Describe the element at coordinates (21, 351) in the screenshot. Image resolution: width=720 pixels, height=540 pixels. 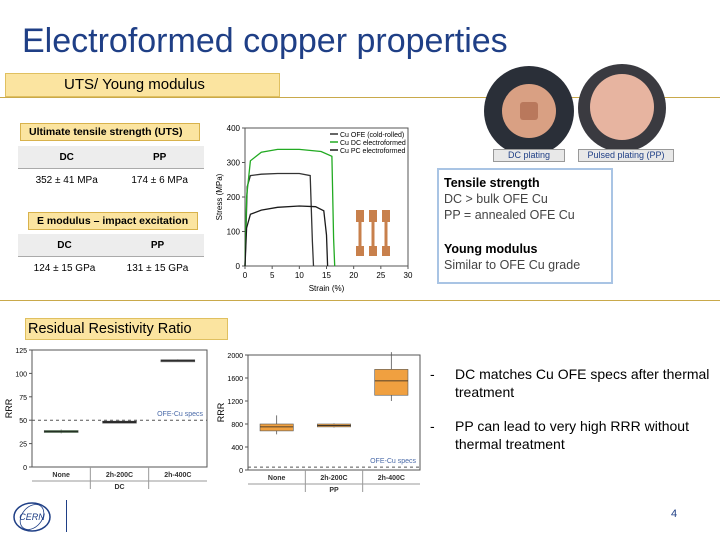
I see `y-tick-label: 125` at that location.